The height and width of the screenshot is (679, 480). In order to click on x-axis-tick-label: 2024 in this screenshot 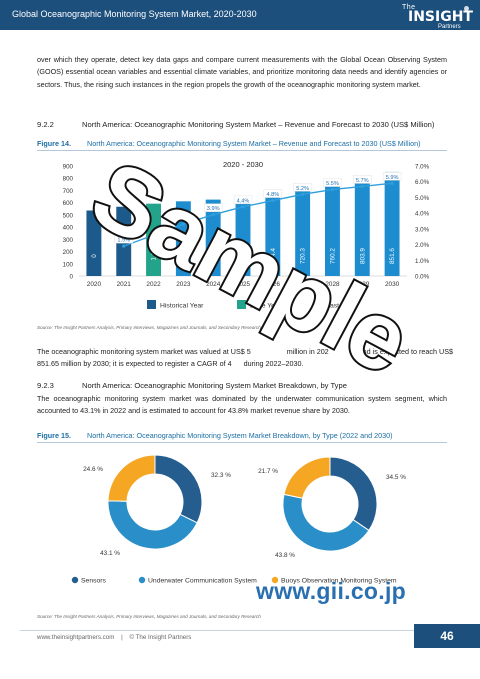, I will do `click(213, 284)`.